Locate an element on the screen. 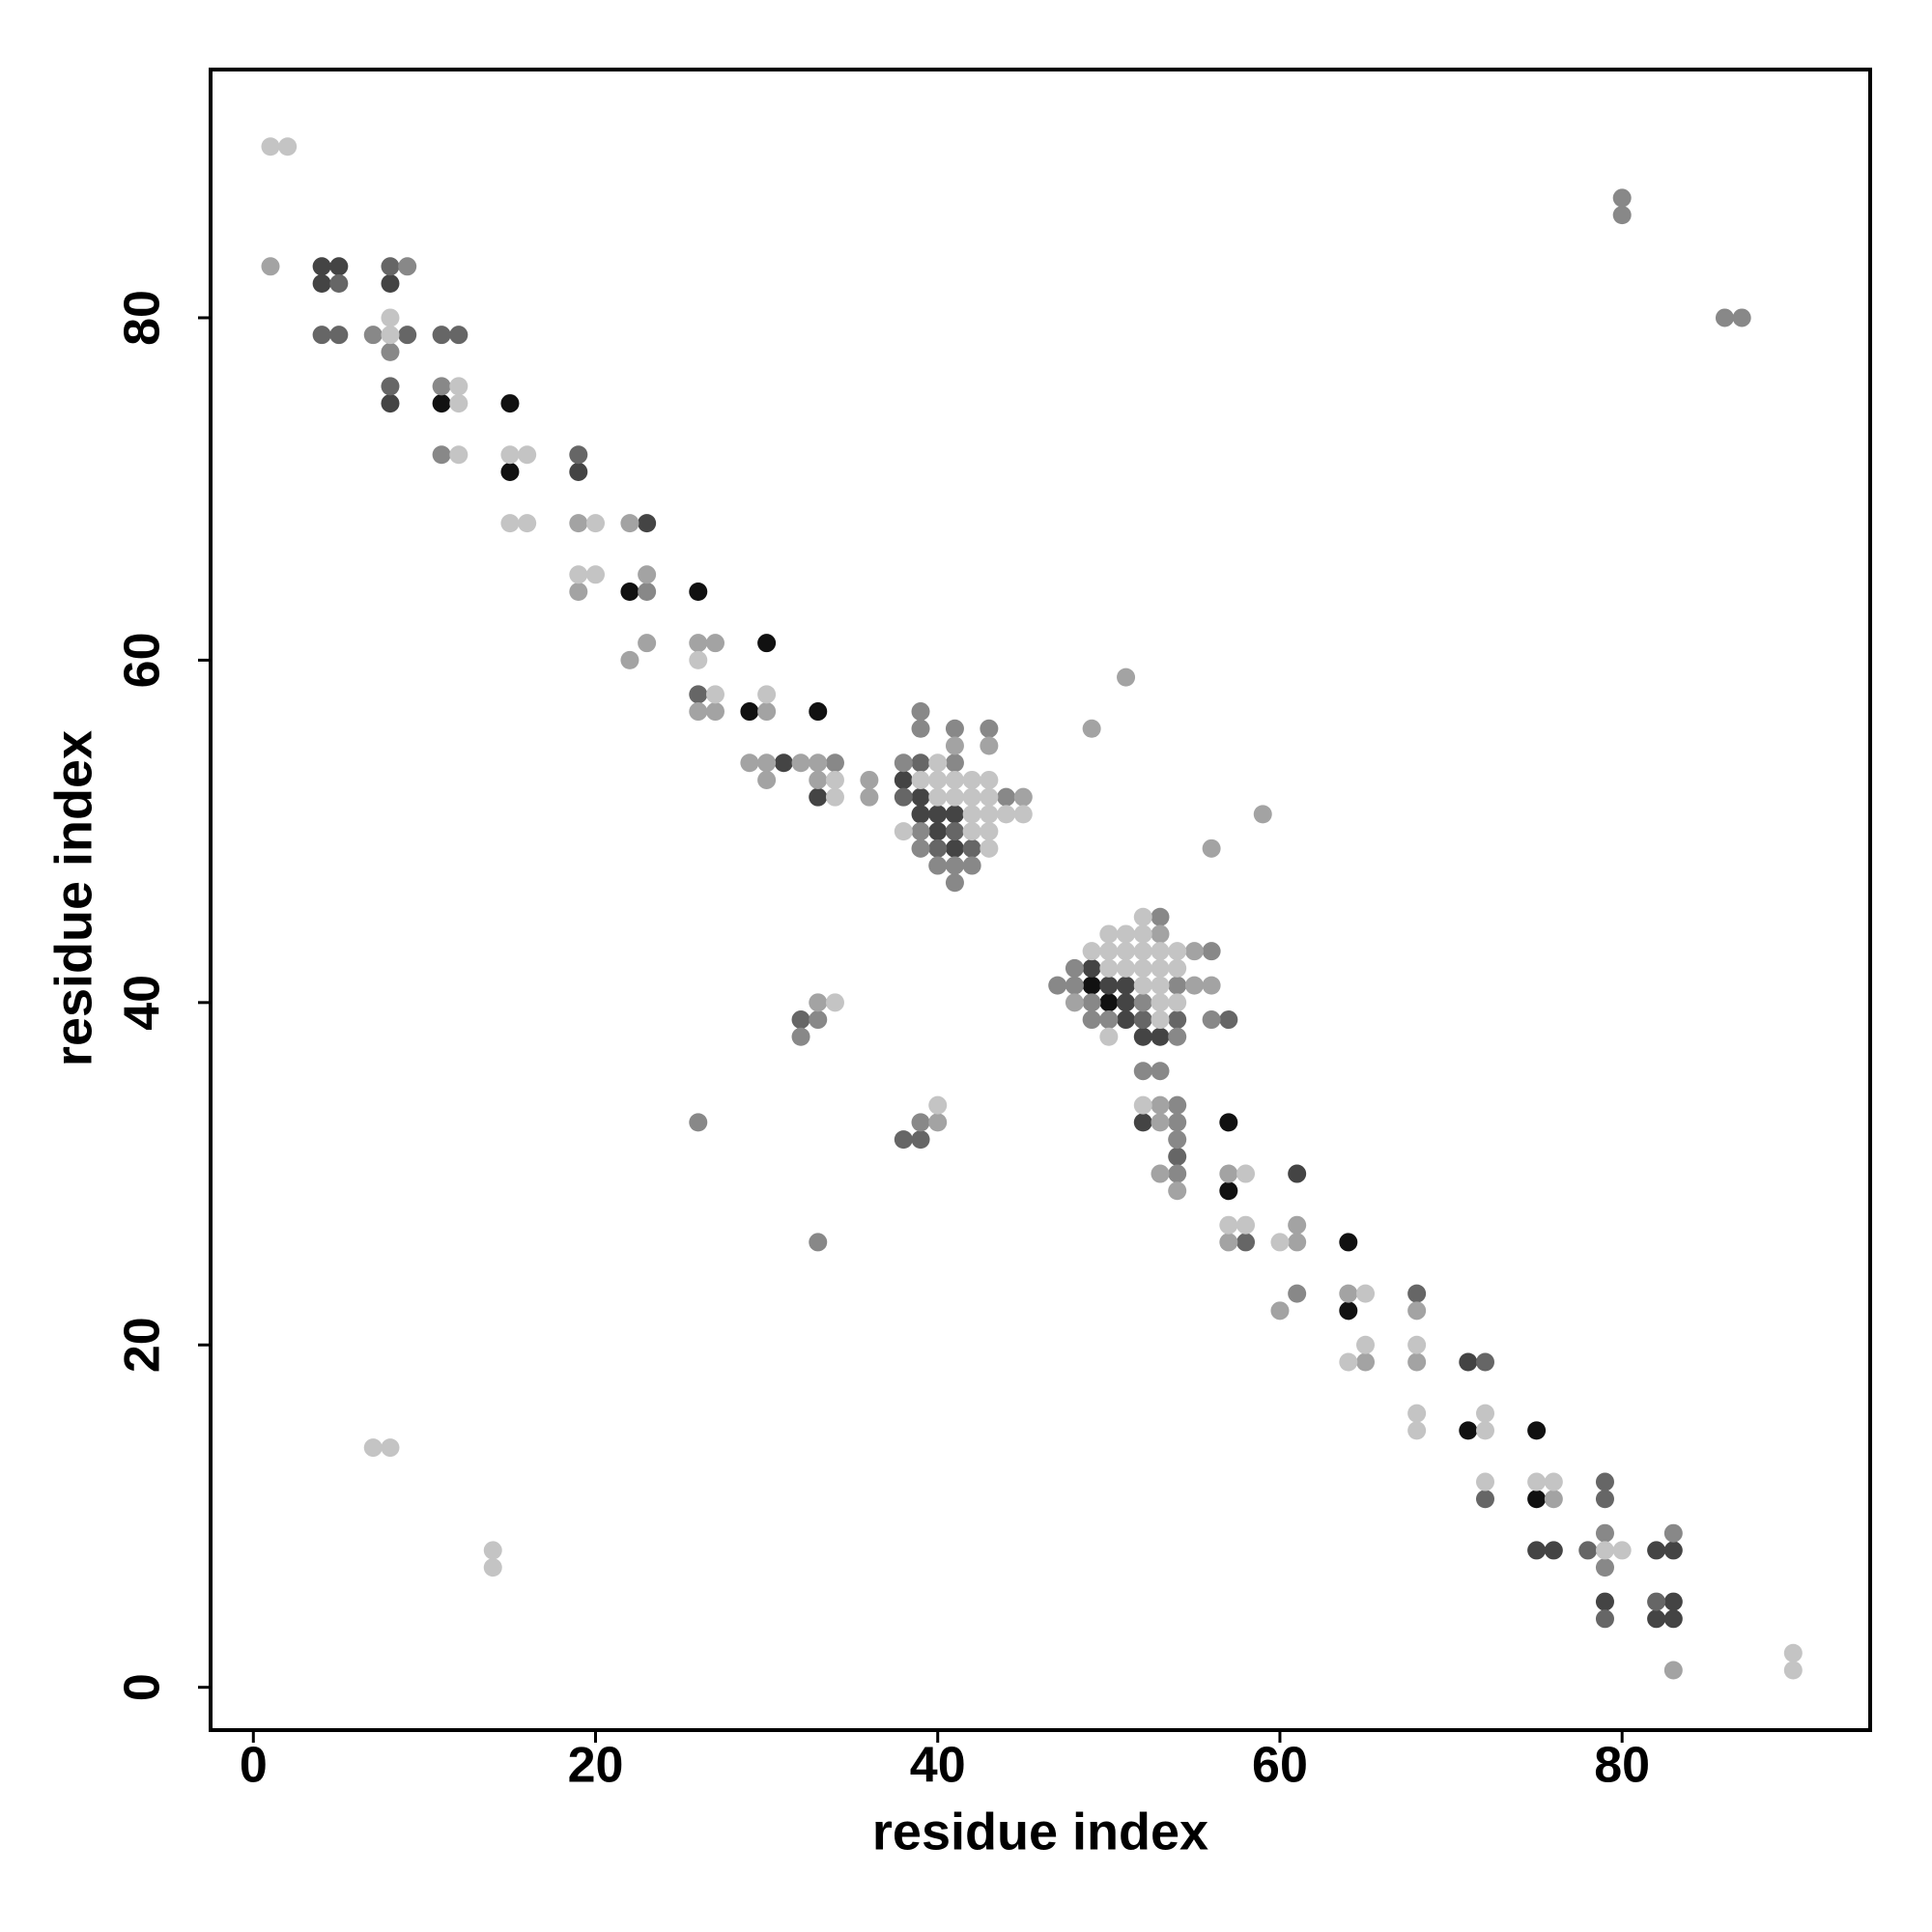  y-tick-label: 0 is located at coordinates (143, 1687).